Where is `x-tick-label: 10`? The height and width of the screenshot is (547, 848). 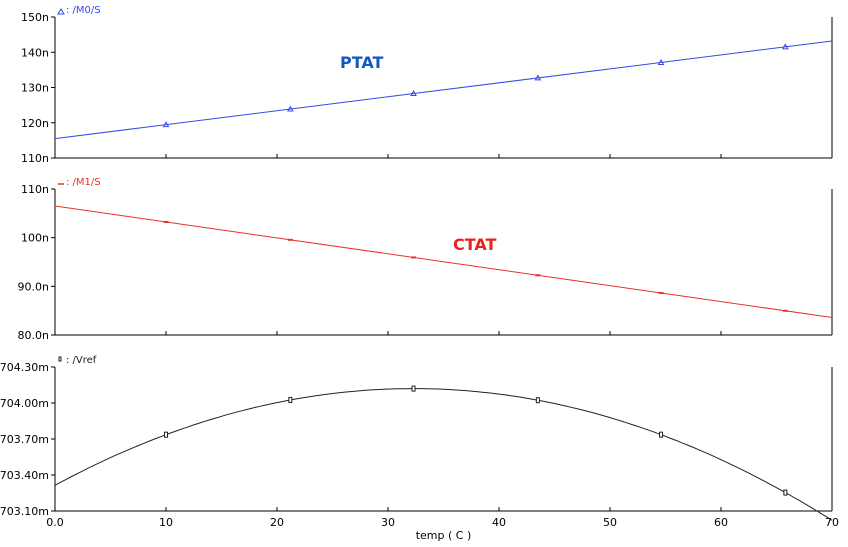 x-tick-label: 10 is located at coordinates (166, 522).